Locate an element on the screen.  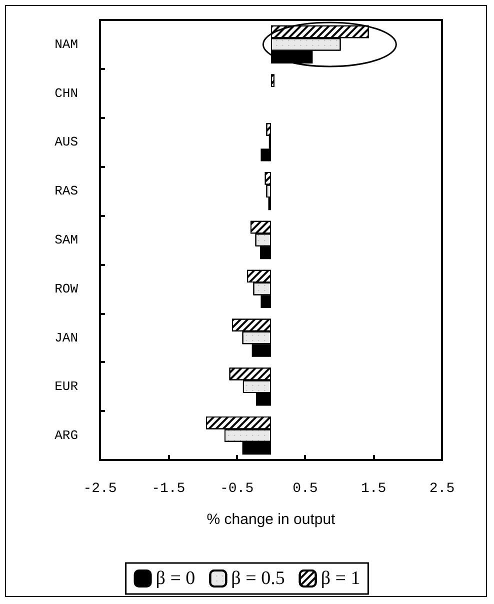
y-tick-label: JAN is located at coordinates (66, 338).